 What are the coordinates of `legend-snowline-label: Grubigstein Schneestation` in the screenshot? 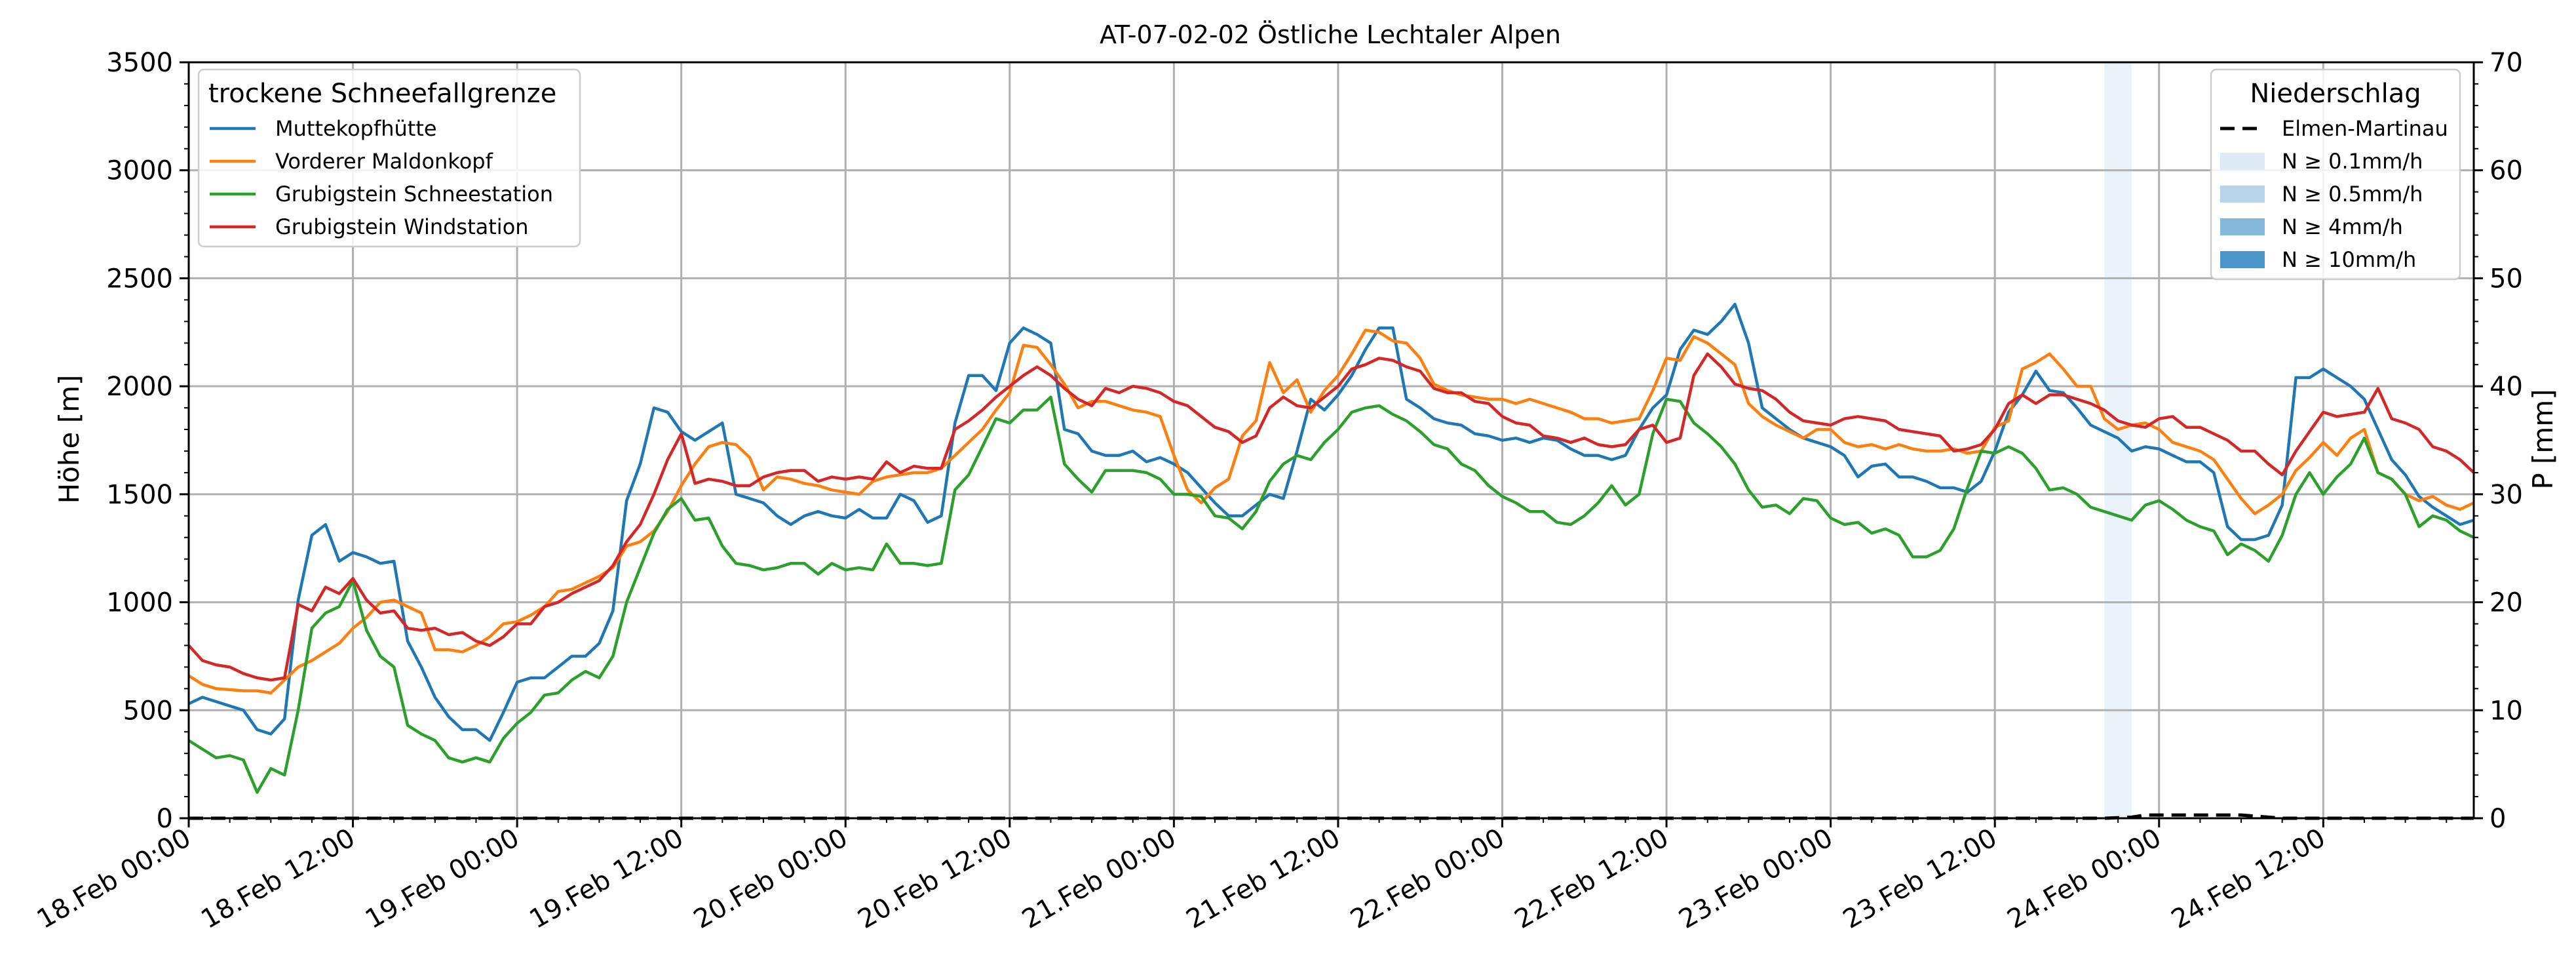 It's located at (414, 194).